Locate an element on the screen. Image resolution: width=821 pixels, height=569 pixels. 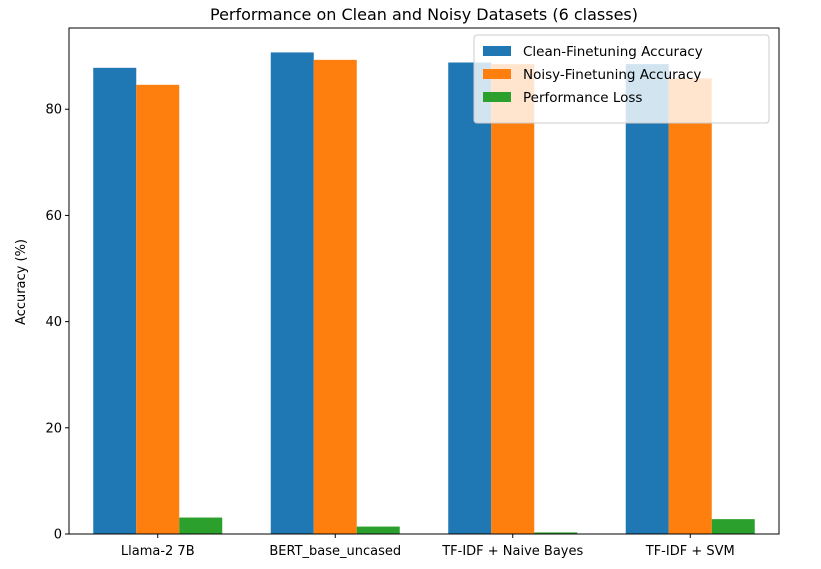
x-tick-label: TF-IDF + Naive Bayes is located at coordinates (512, 551).